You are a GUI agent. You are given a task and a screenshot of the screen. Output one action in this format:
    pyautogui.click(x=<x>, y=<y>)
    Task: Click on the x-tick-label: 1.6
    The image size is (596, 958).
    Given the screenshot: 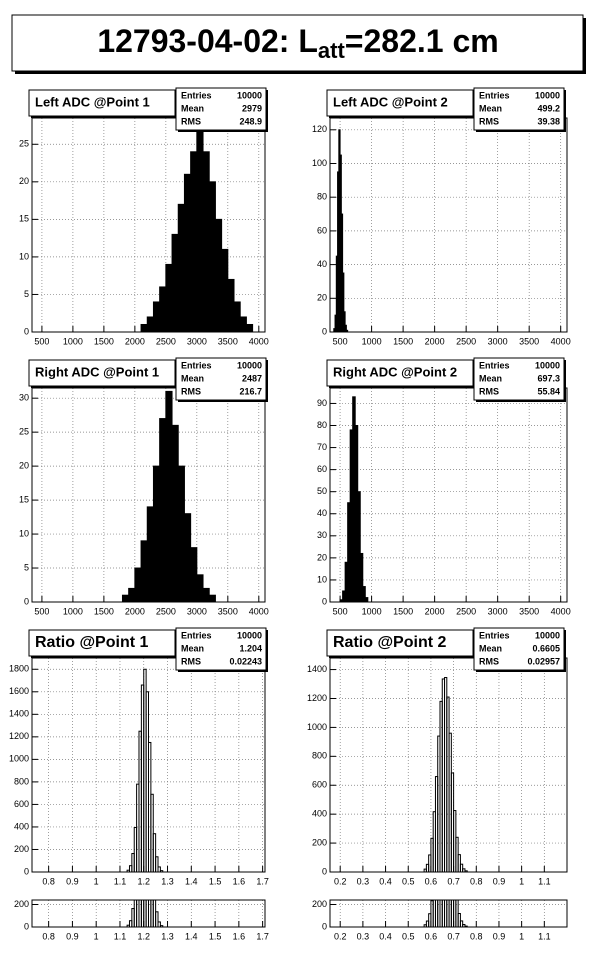 What is the action you would take?
    pyautogui.click(x=239, y=936)
    